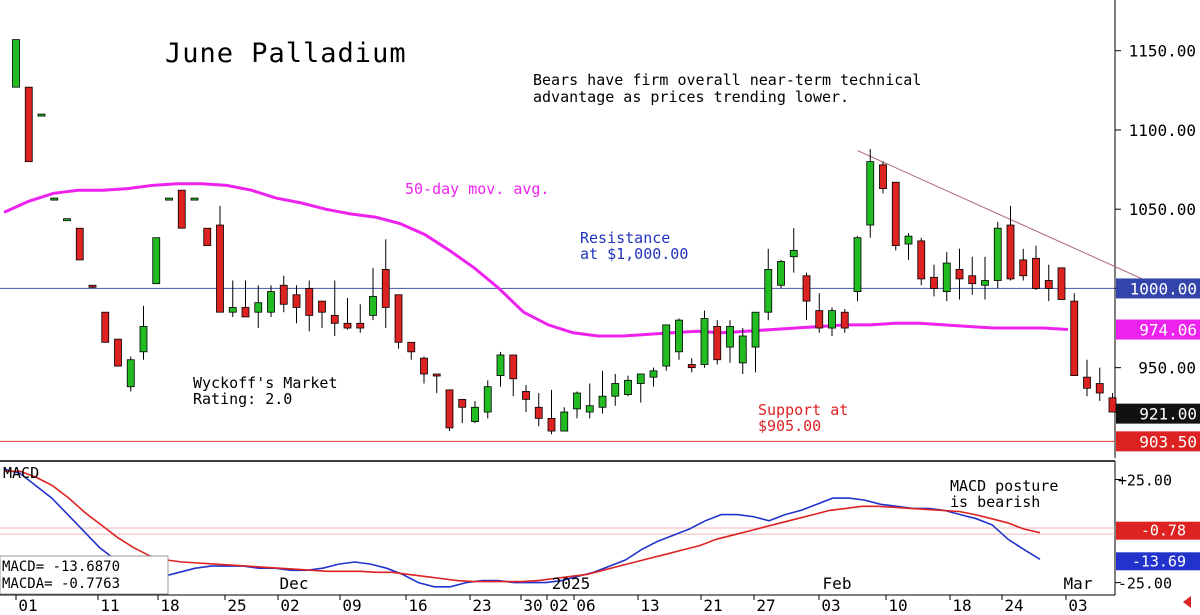 This screenshot has height=615, width=1200. I want to click on month-label: Dec, so click(294, 583).